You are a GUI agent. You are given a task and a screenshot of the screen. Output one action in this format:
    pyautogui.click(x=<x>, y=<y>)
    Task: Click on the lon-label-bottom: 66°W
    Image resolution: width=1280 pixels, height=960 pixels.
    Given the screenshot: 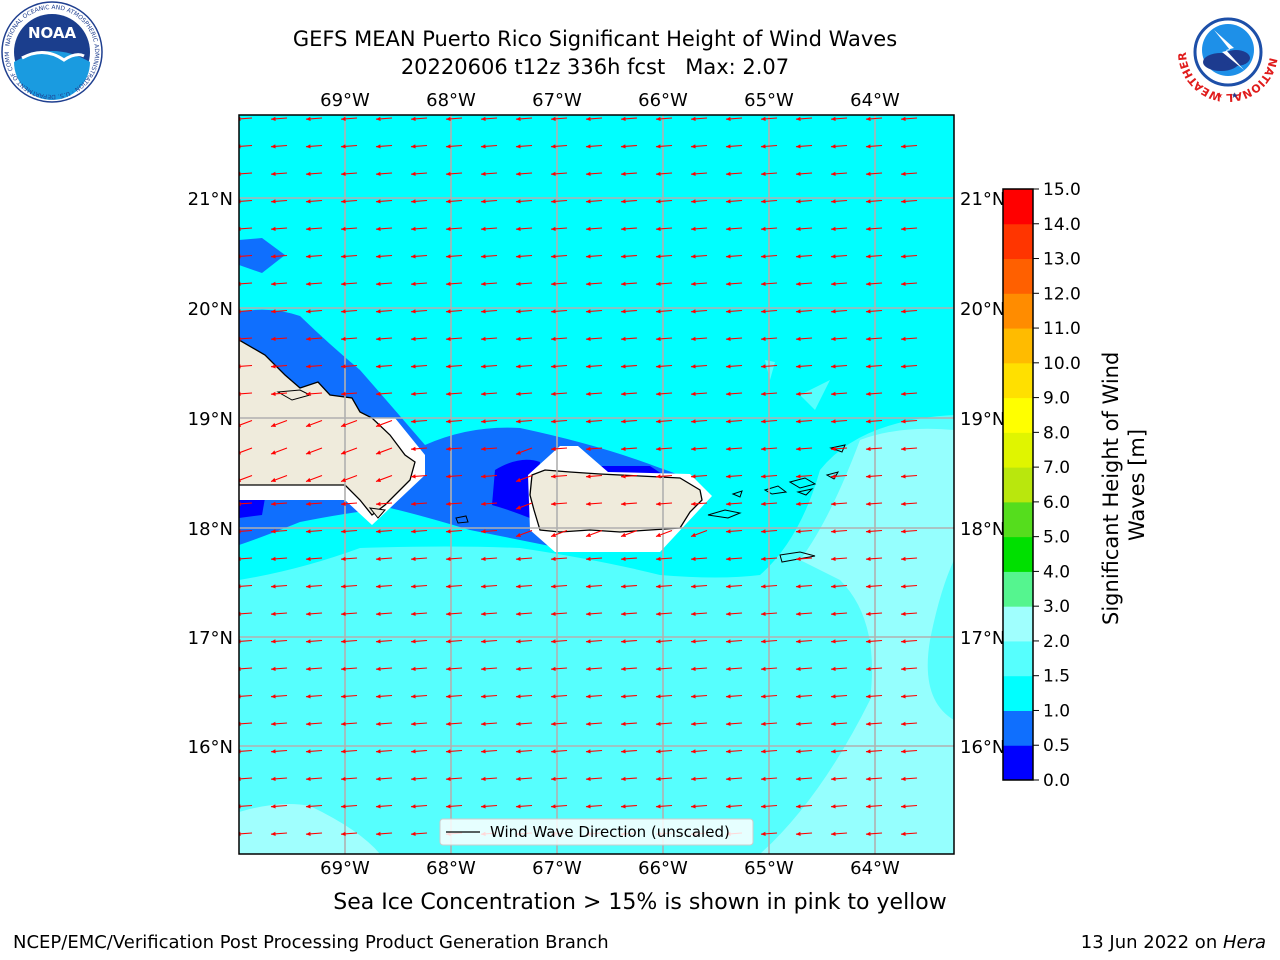 What is the action you would take?
    pyautogui.click(x=663, y=868)
    